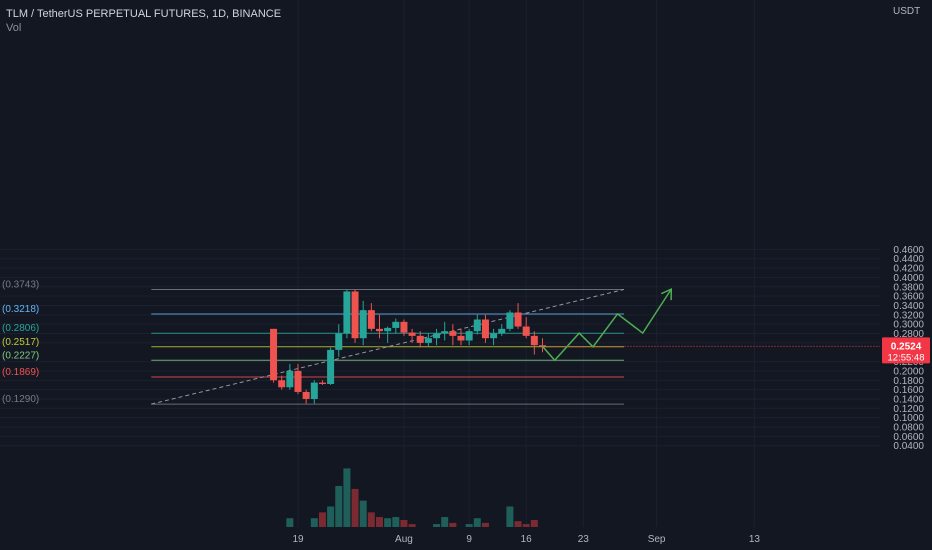 The width and height of the screenshot is (932, 550). I want to click on projection-polyline, so click(606, 325).